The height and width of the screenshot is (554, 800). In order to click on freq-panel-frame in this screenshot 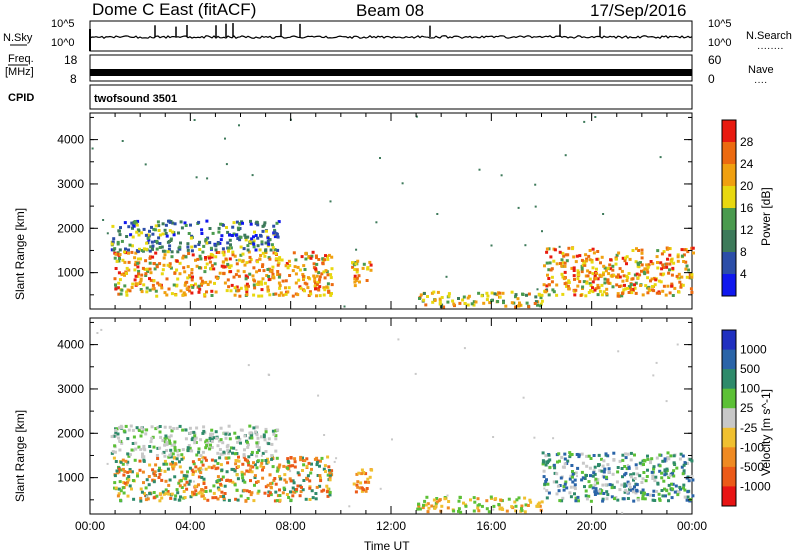, I will do `click(391, 68)`.